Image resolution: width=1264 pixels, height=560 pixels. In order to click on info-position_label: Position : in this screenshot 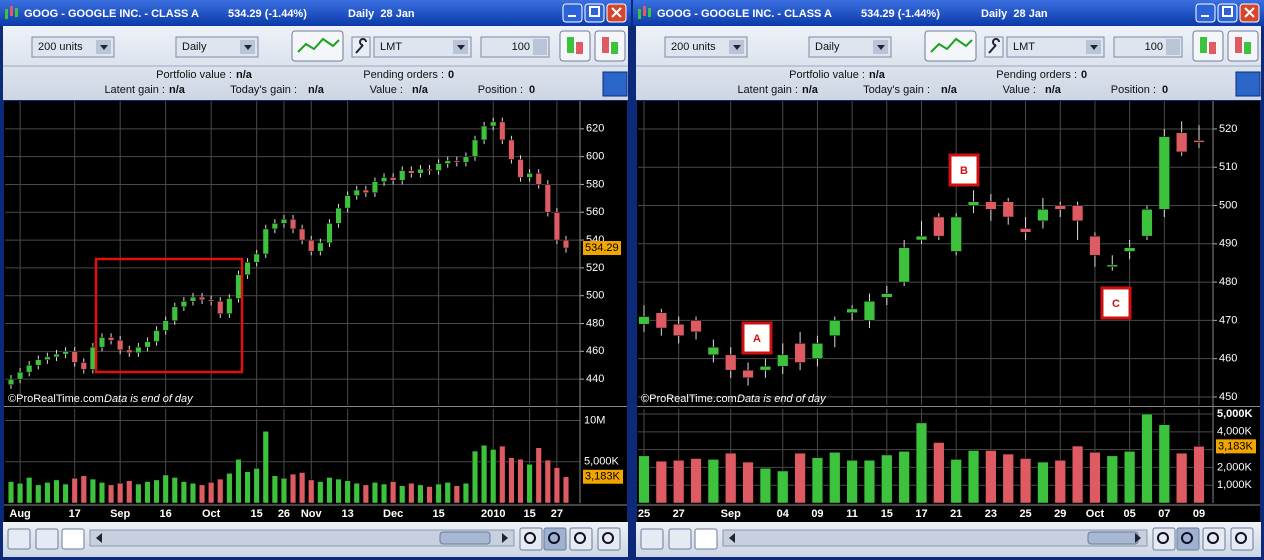, I will do `click(500, 90)`.